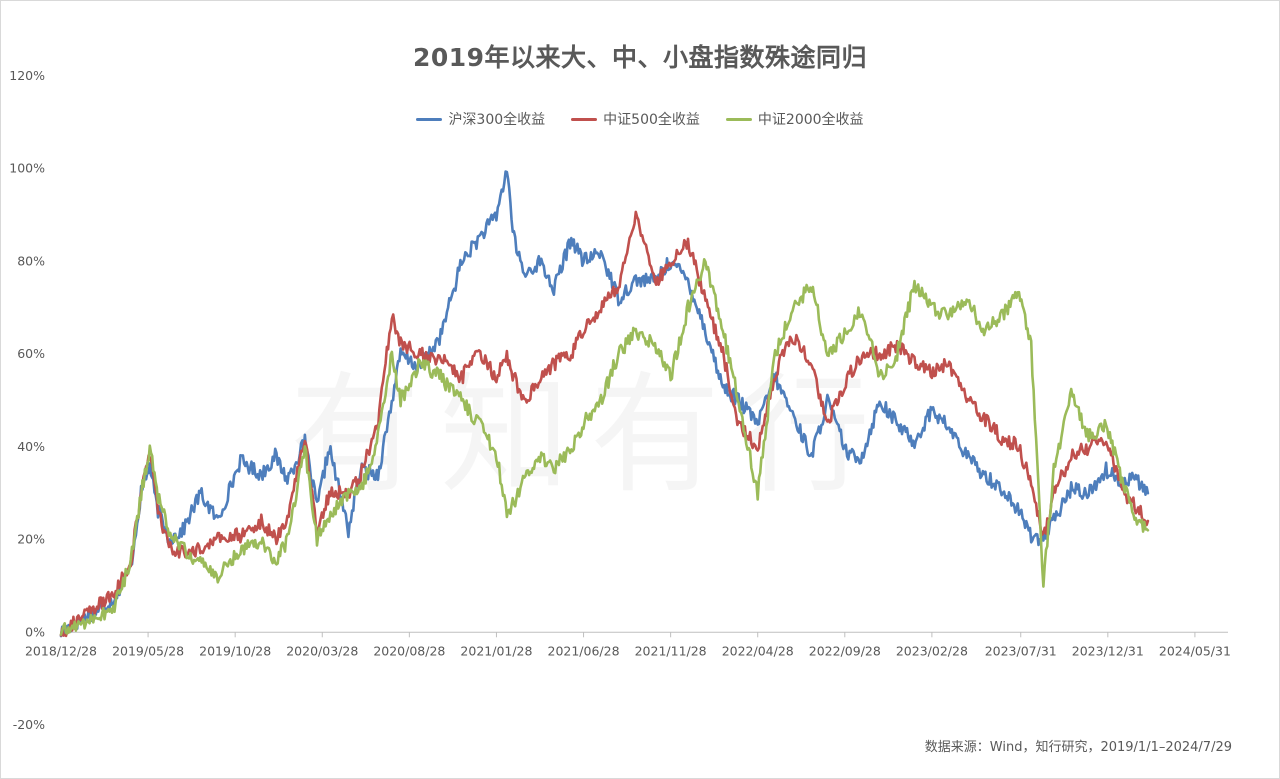  I want to click on x-tick-label: 2023/12/31, so click(1108, 650).